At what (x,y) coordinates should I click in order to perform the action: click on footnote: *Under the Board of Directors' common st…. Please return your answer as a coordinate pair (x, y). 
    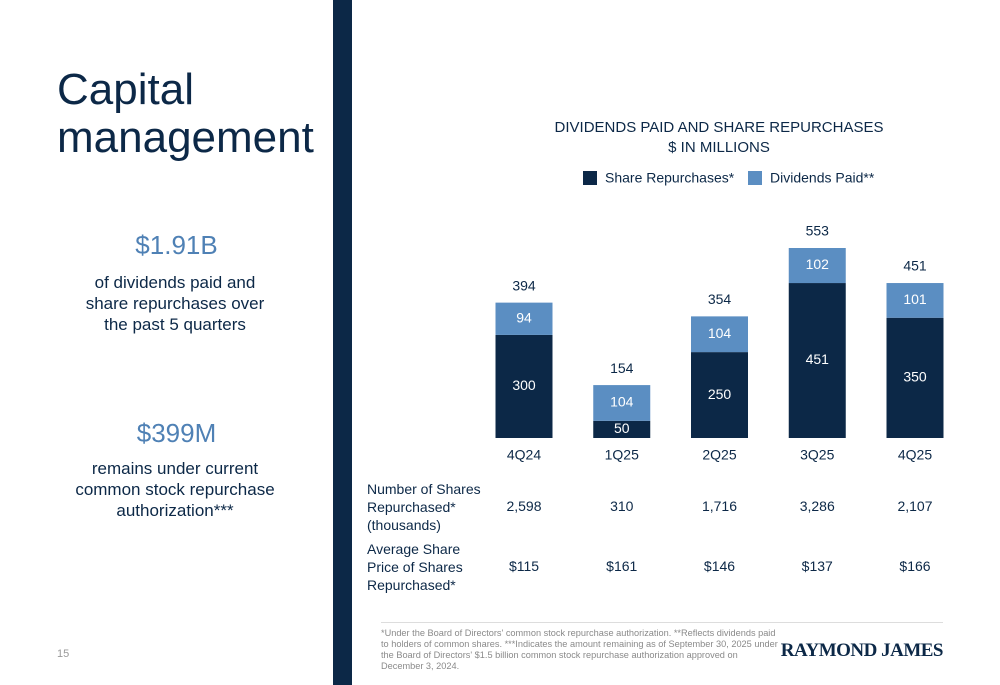
    Looking at the image, I should click on (579, 649).